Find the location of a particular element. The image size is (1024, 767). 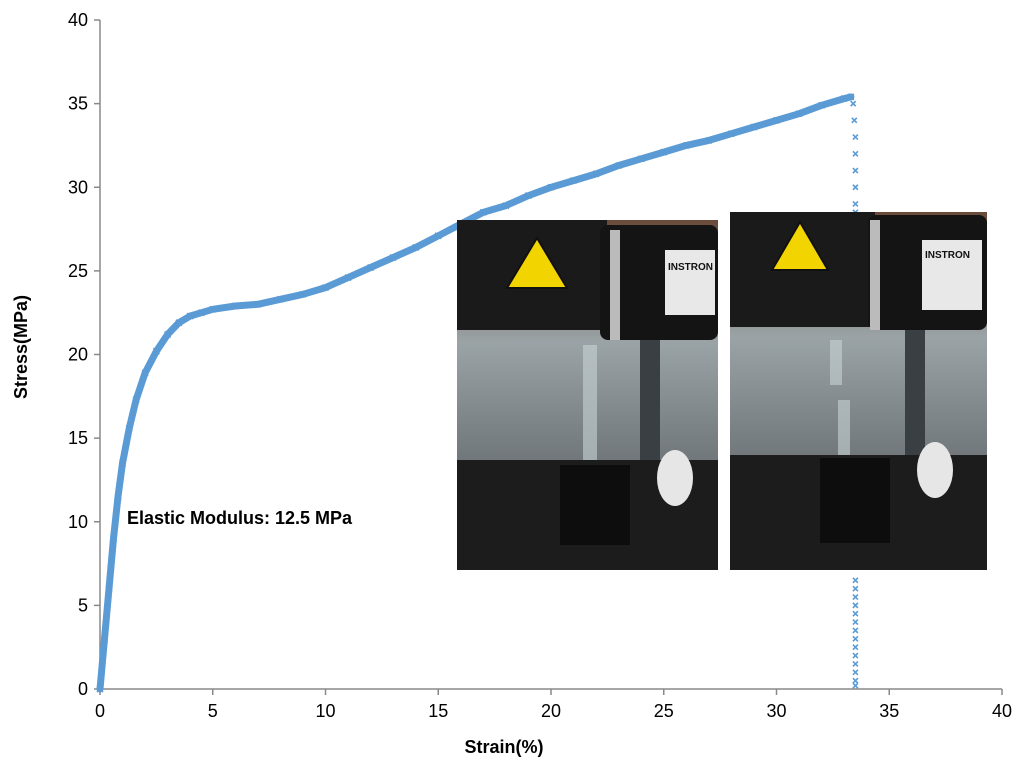

y-tick-label: 5 is located at coordinates (83, 605).